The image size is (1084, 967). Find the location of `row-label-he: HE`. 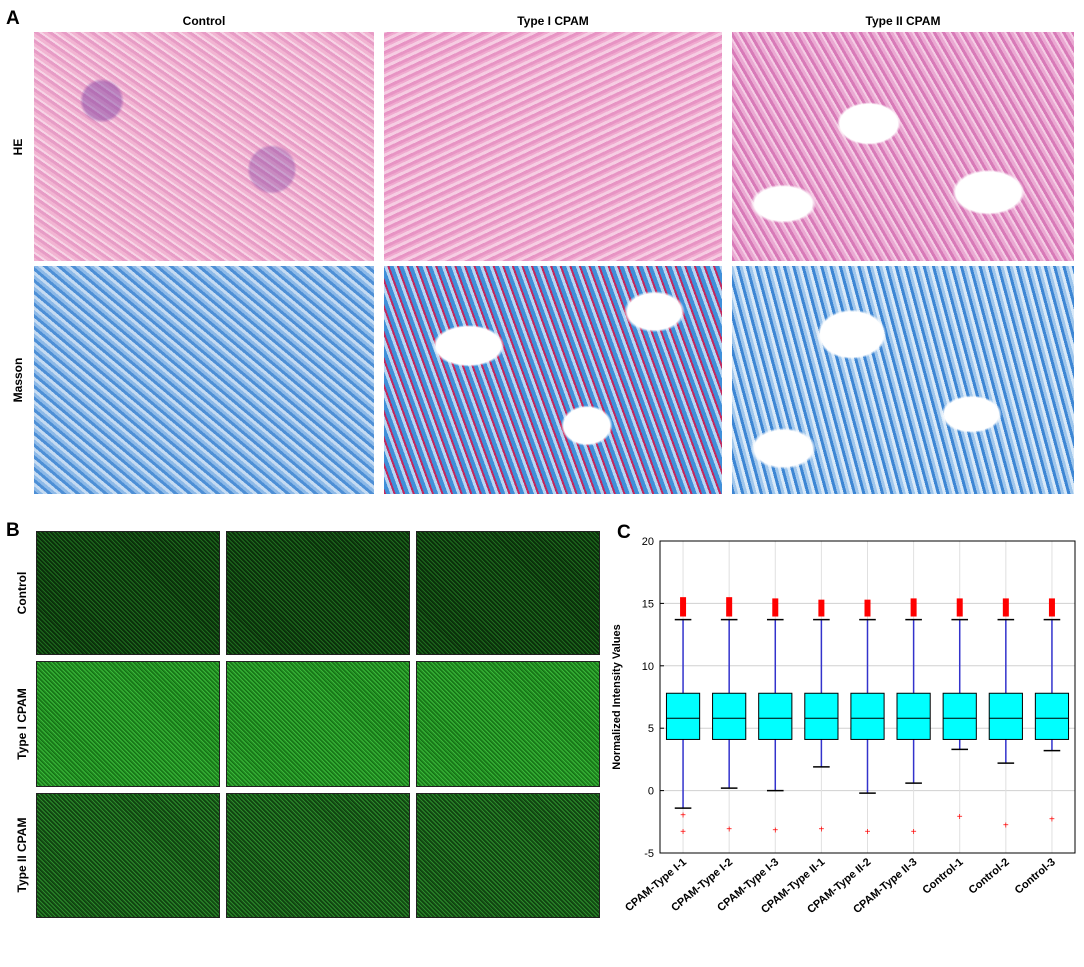

row-label-he: HE is located at coordinates (18, 147).